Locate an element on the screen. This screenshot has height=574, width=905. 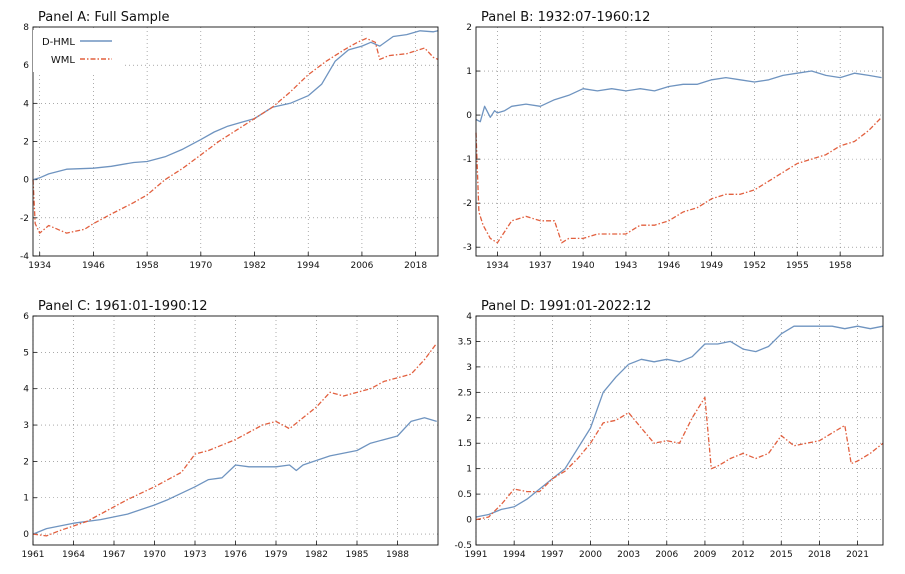
panel-c-ytick-label: 2 is located at coordinates (26, 462).